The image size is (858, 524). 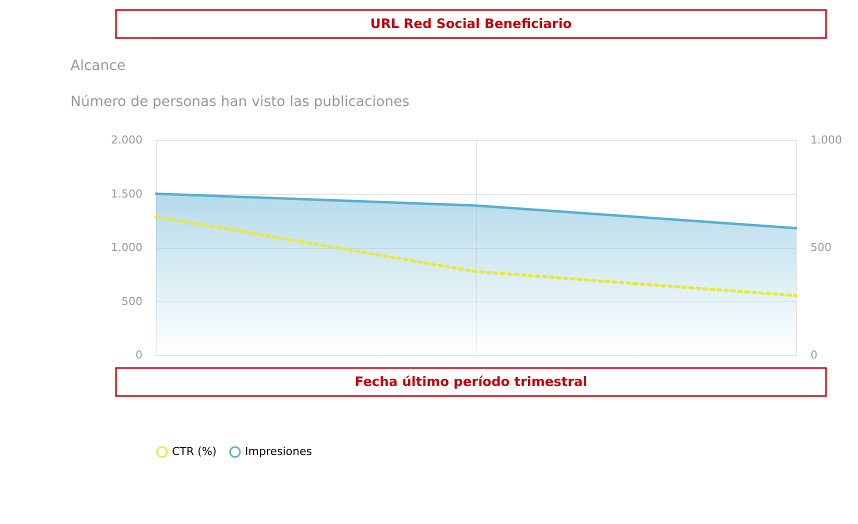 I want to click on chart-title: Alcance, so click(x=98, y=66).